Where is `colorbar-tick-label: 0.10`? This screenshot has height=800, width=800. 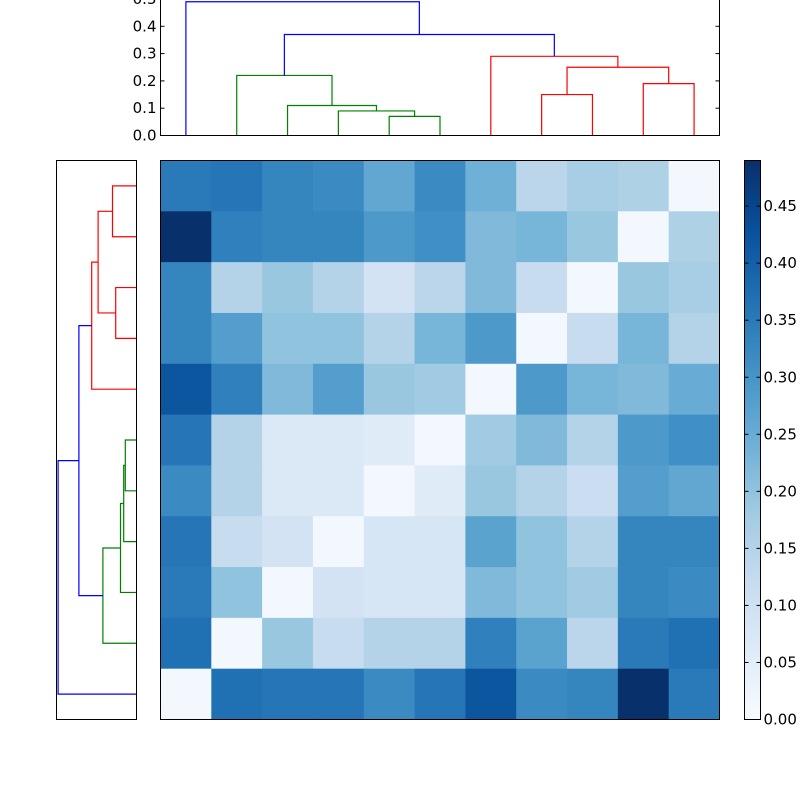 colorbar-tick-label: 0.10 is located at coordinates (780, 605).